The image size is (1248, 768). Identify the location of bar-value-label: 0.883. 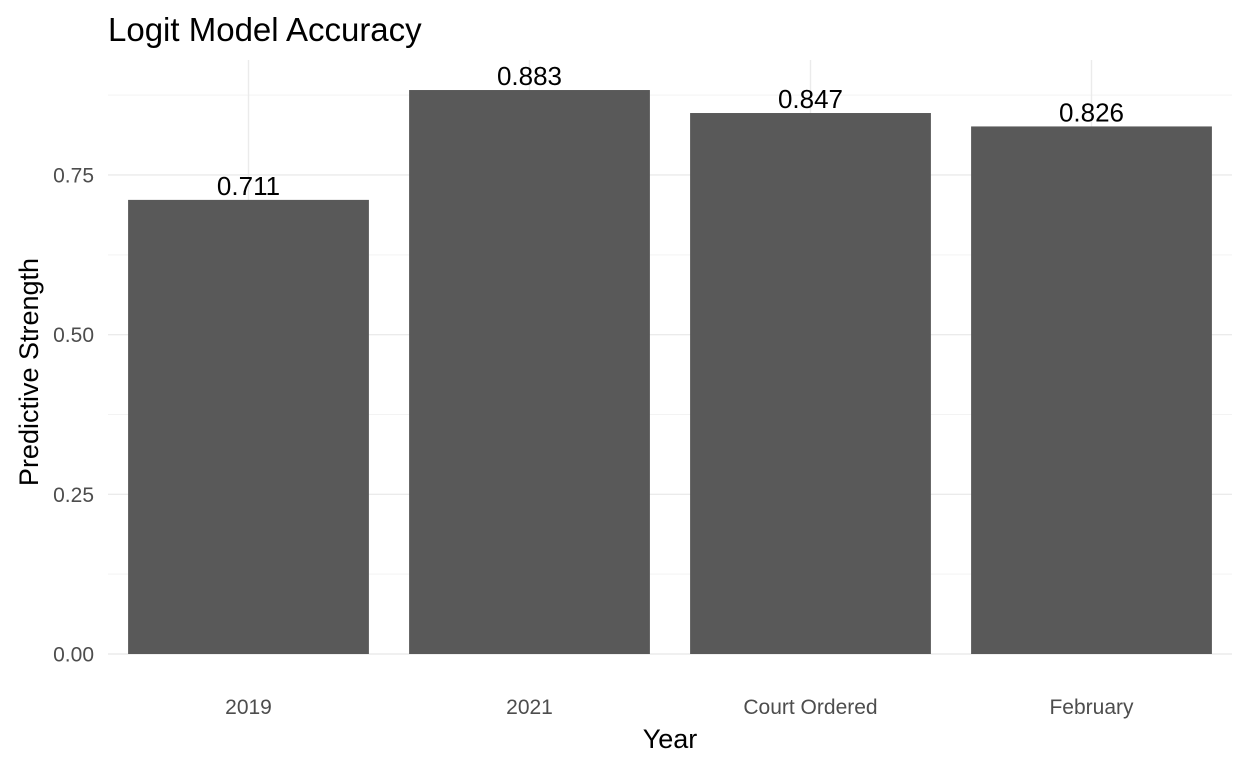
(529, 76).